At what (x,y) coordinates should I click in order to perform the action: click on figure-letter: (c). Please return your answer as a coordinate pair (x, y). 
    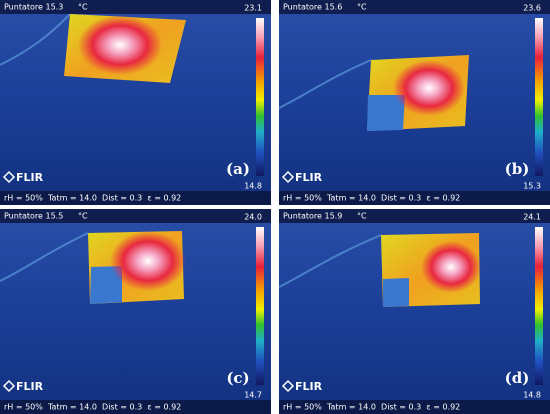
    Looking at the image, I should click on (237, 378).